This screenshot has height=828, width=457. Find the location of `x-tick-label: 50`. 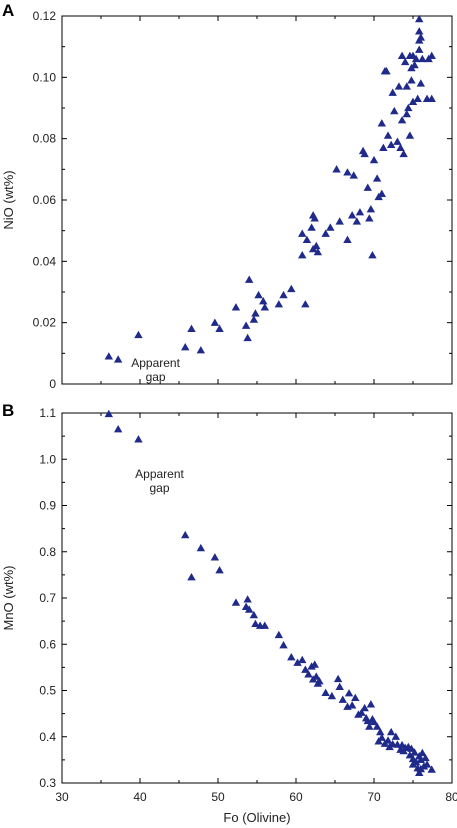

x-tick-label: 50 is located at coordinates (218, 797).